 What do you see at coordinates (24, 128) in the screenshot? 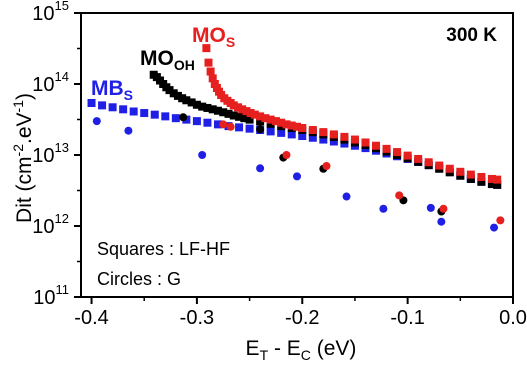
I see `y-title-mid: .eV` at bounding box center [24, 128].